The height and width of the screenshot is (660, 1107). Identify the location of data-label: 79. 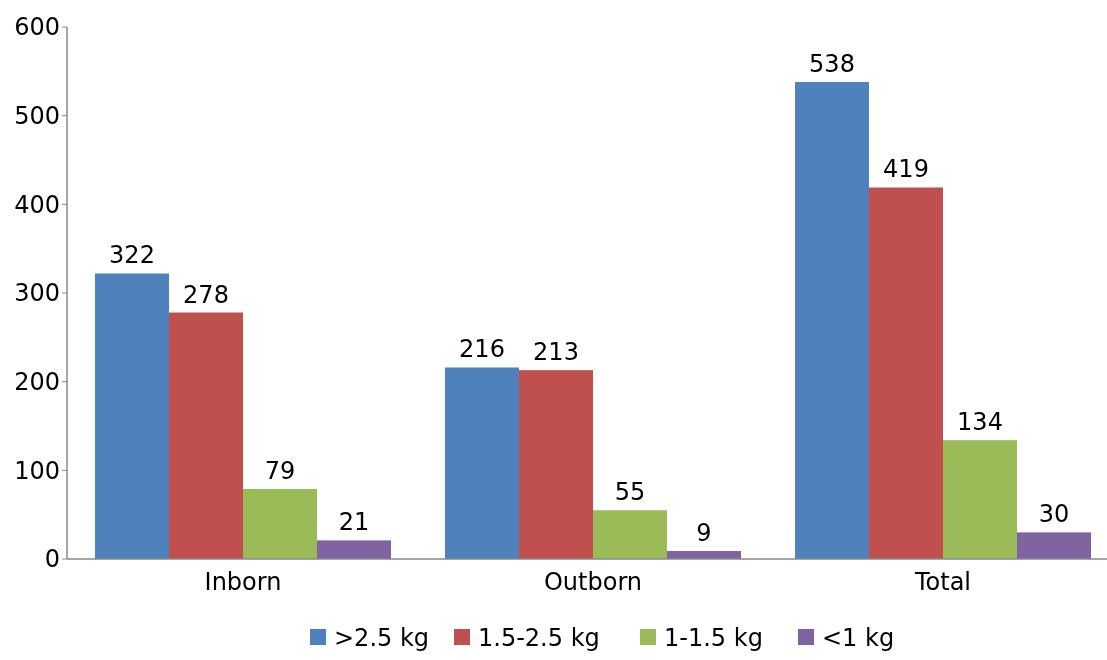
(280, 470).